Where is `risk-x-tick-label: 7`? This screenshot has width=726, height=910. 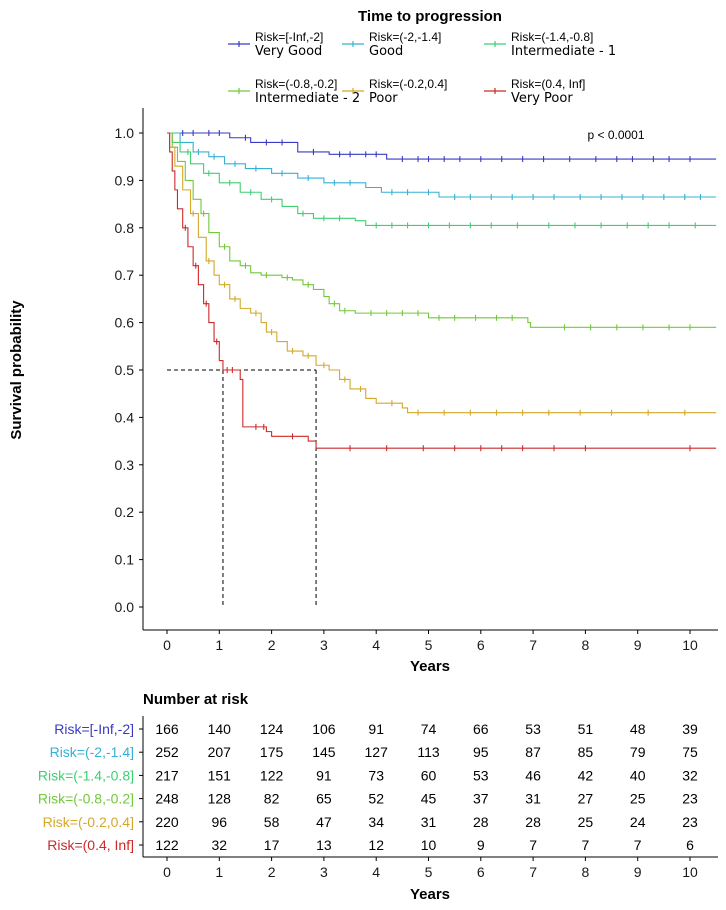 risk-x-tick-label: 7 is located at coordinates (533, 872).